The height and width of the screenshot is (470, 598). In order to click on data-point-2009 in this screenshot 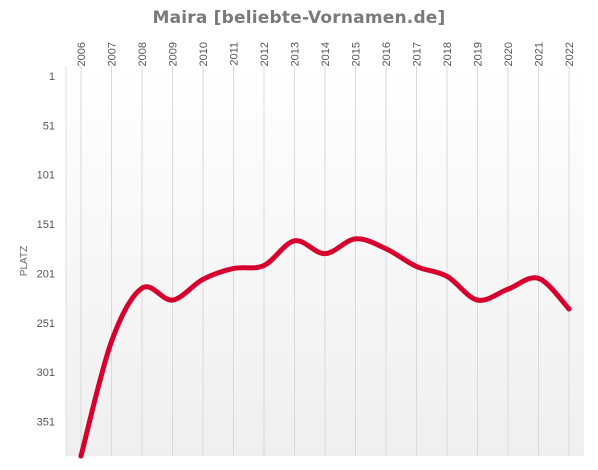, I will do `click(172, 300)`.